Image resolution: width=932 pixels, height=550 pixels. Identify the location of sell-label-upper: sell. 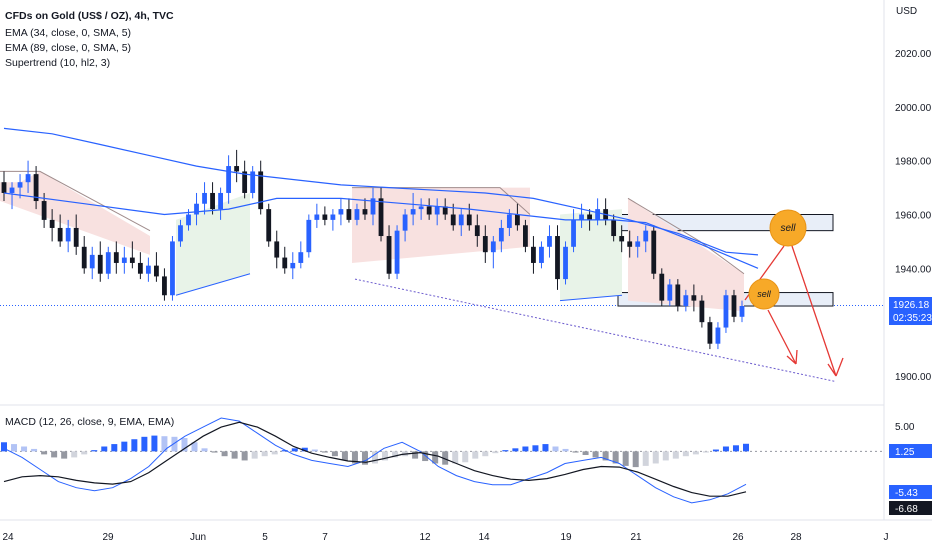
(788, 228).